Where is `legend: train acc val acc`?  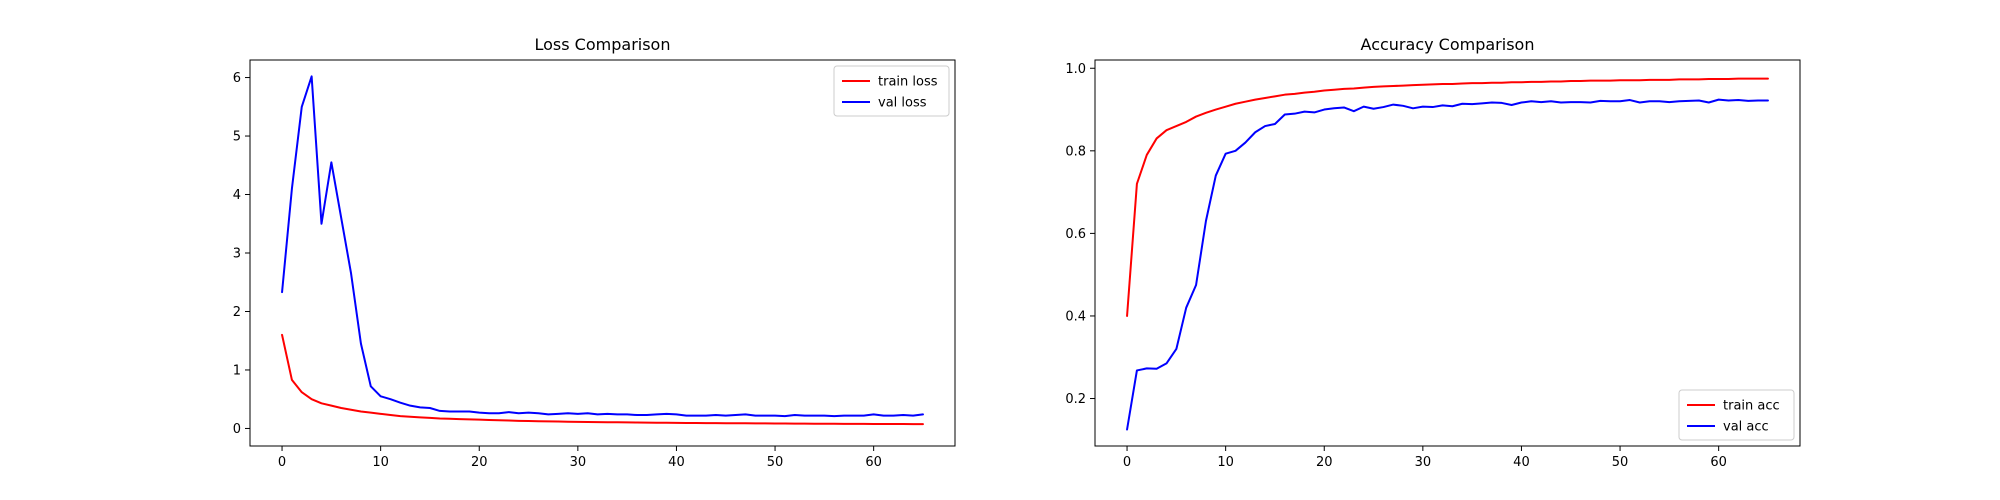 legend: train acc val acc is located at coordinates (1736, 415).